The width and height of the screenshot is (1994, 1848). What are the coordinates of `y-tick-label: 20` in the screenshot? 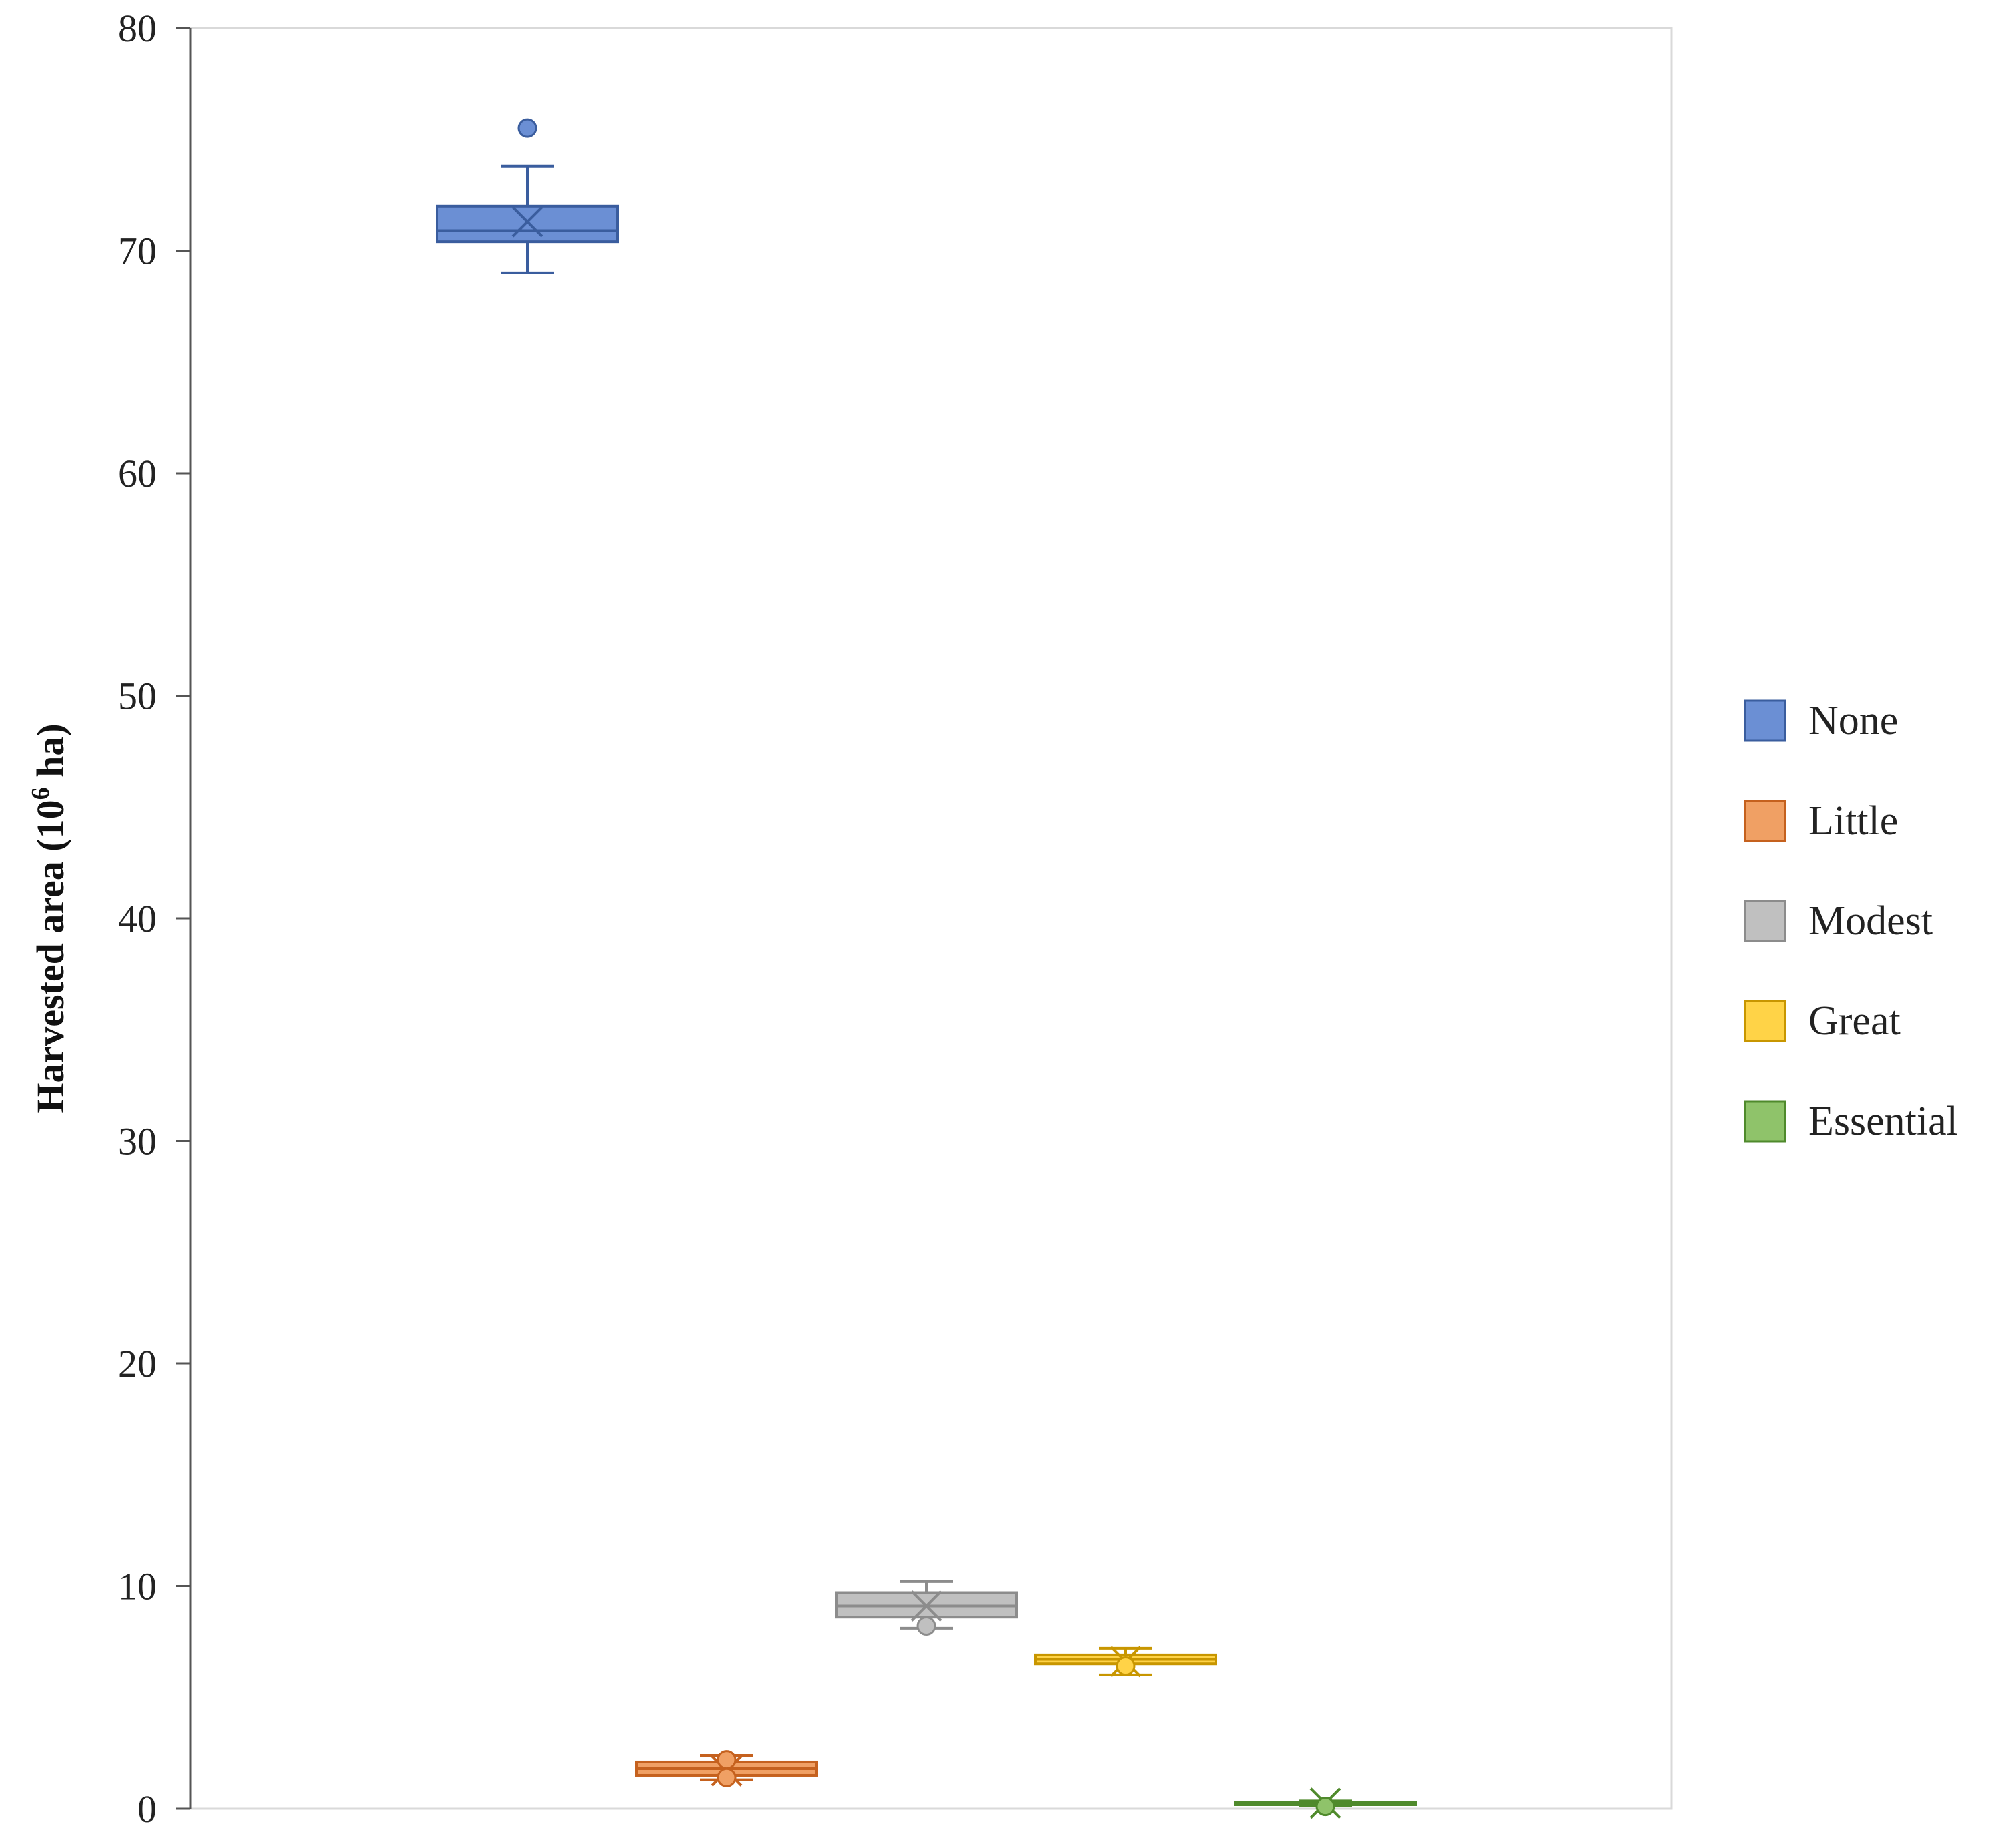 It's located at (137, 1364).